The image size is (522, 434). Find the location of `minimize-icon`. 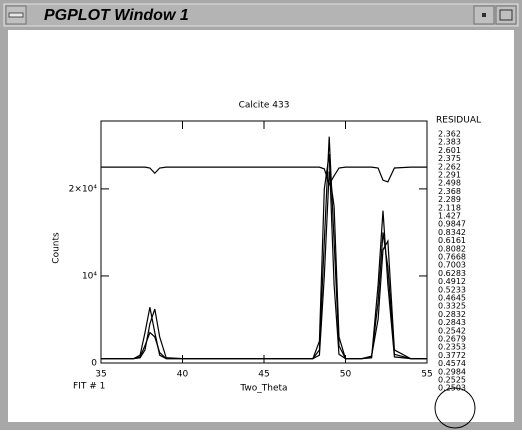

minimize-icon is located at coordinates (484, 15).